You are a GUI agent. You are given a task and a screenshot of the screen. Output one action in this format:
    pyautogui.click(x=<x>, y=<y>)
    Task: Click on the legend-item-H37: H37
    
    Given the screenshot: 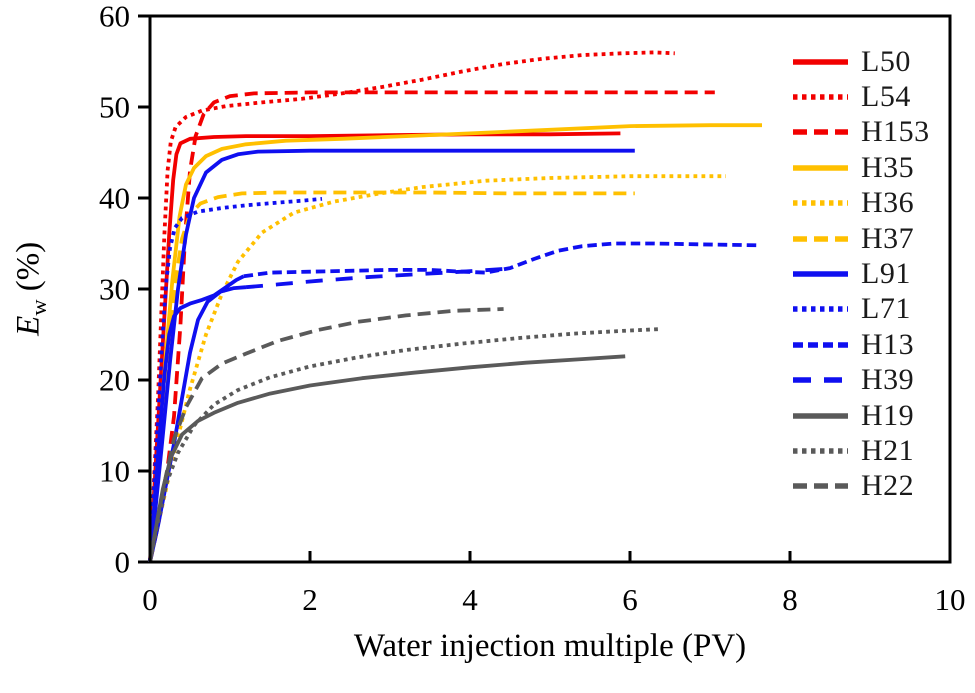 What is the action you would take?
    pyautogui.click(x=861, y=238)
    